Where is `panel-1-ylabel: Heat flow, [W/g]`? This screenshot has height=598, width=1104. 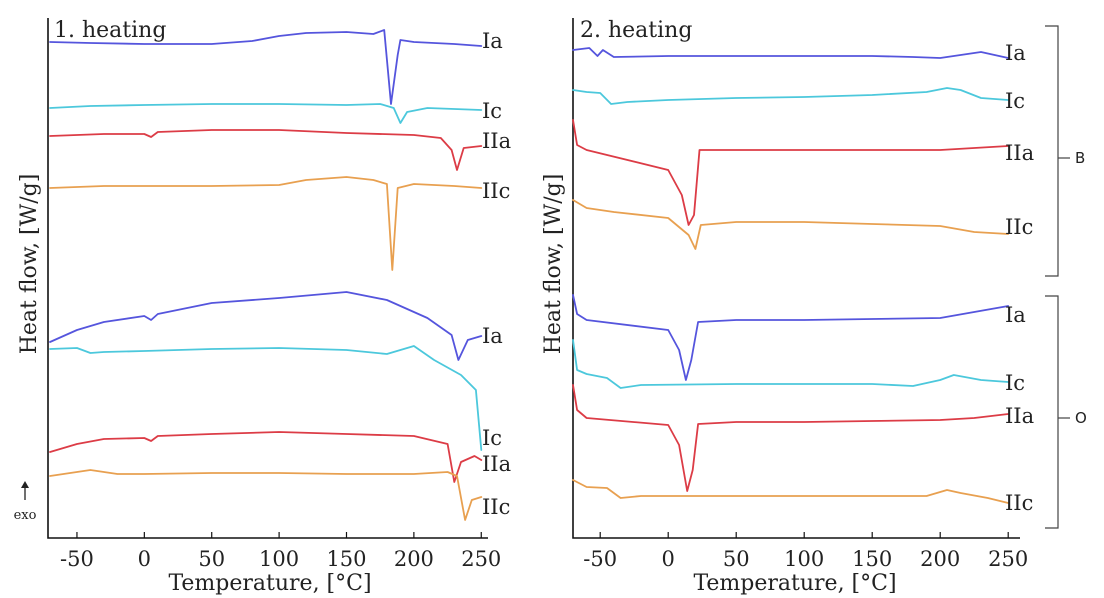
panel-1-ylabel: Heat flow, [W/g] is located at coordinates (29, 264).